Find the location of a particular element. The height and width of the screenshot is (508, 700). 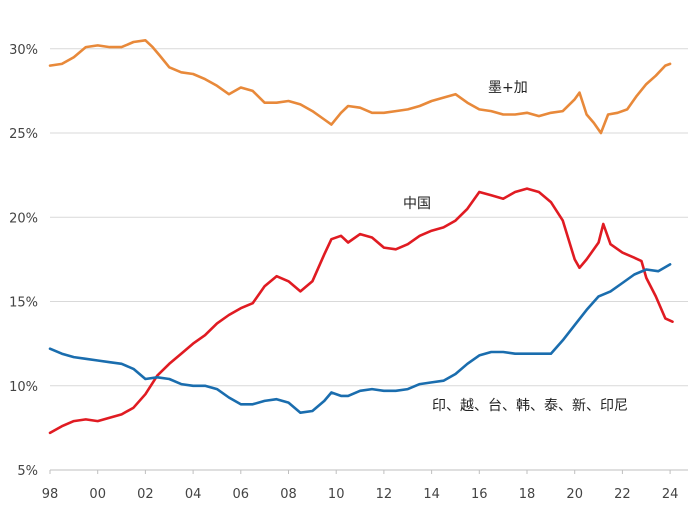

x-tick-label: 24 is located at coordinates (670, 494).